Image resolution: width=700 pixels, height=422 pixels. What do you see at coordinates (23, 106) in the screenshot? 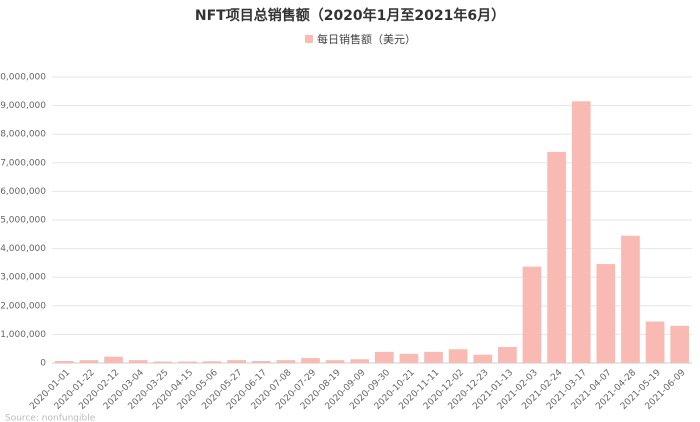
I see `y-tick-label: 9,000,000` at bounding box center [23, 106].